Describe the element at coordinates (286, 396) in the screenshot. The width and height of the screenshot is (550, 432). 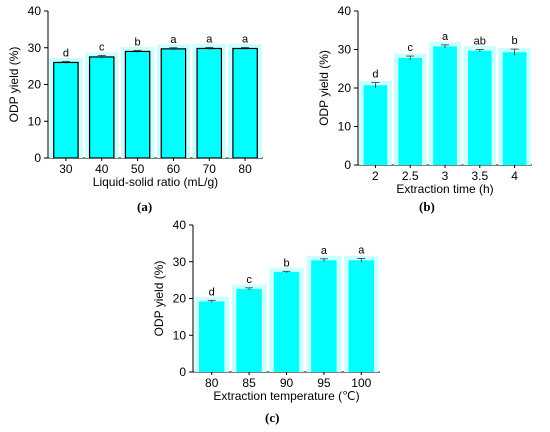
I see `x-axis-title: Extraction temperature (℃)` at that location.